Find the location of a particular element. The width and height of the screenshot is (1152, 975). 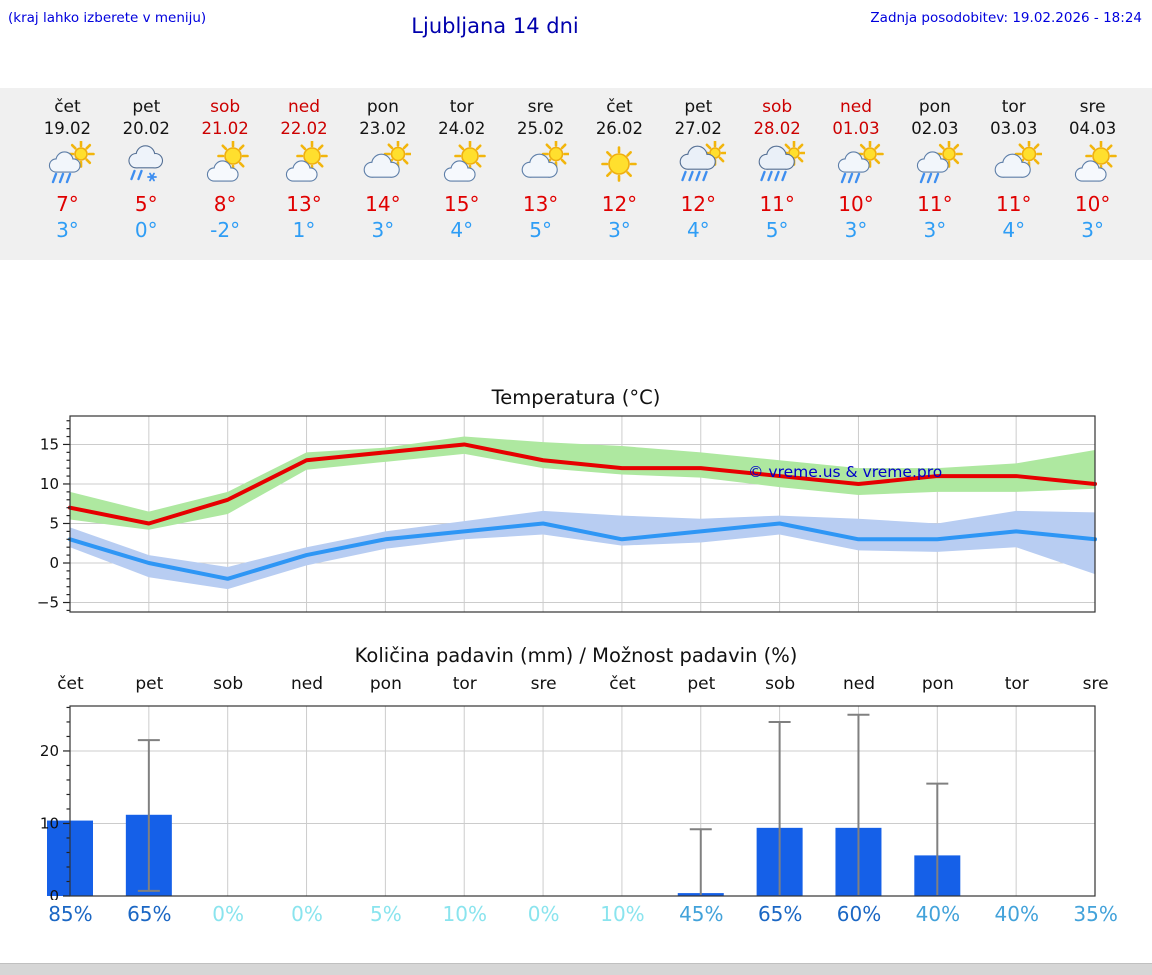

precip-probability: 85% is located at coordinates (70, 914).